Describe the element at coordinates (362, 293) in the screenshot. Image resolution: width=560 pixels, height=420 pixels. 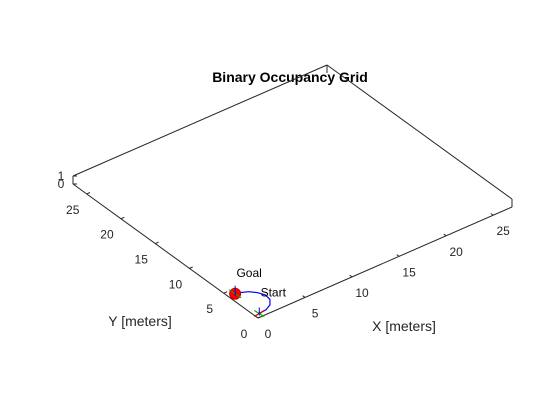
I see `x-tick-label: 10` at that location.